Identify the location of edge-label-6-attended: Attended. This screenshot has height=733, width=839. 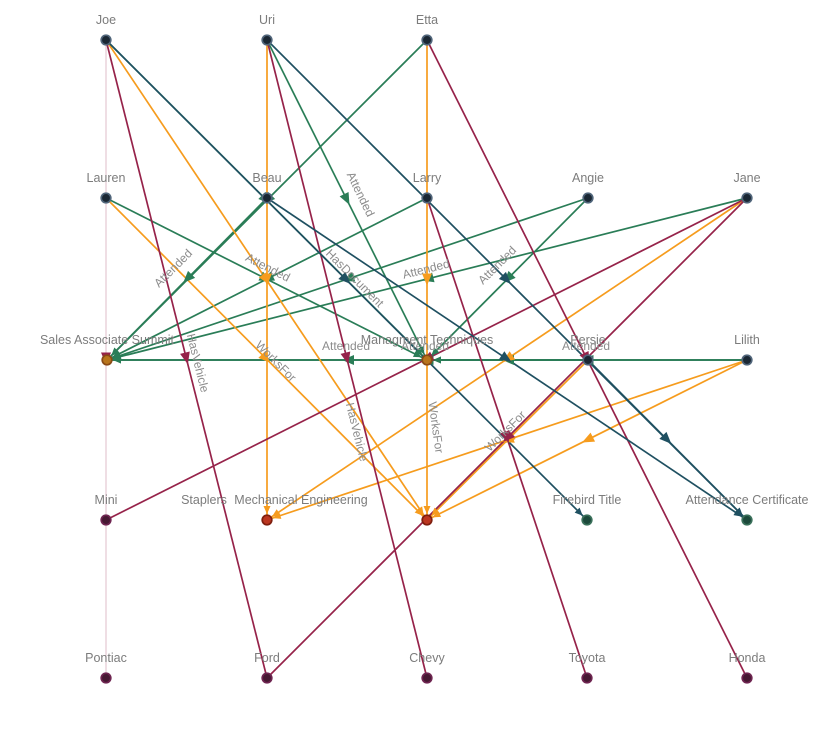
(425, 346).